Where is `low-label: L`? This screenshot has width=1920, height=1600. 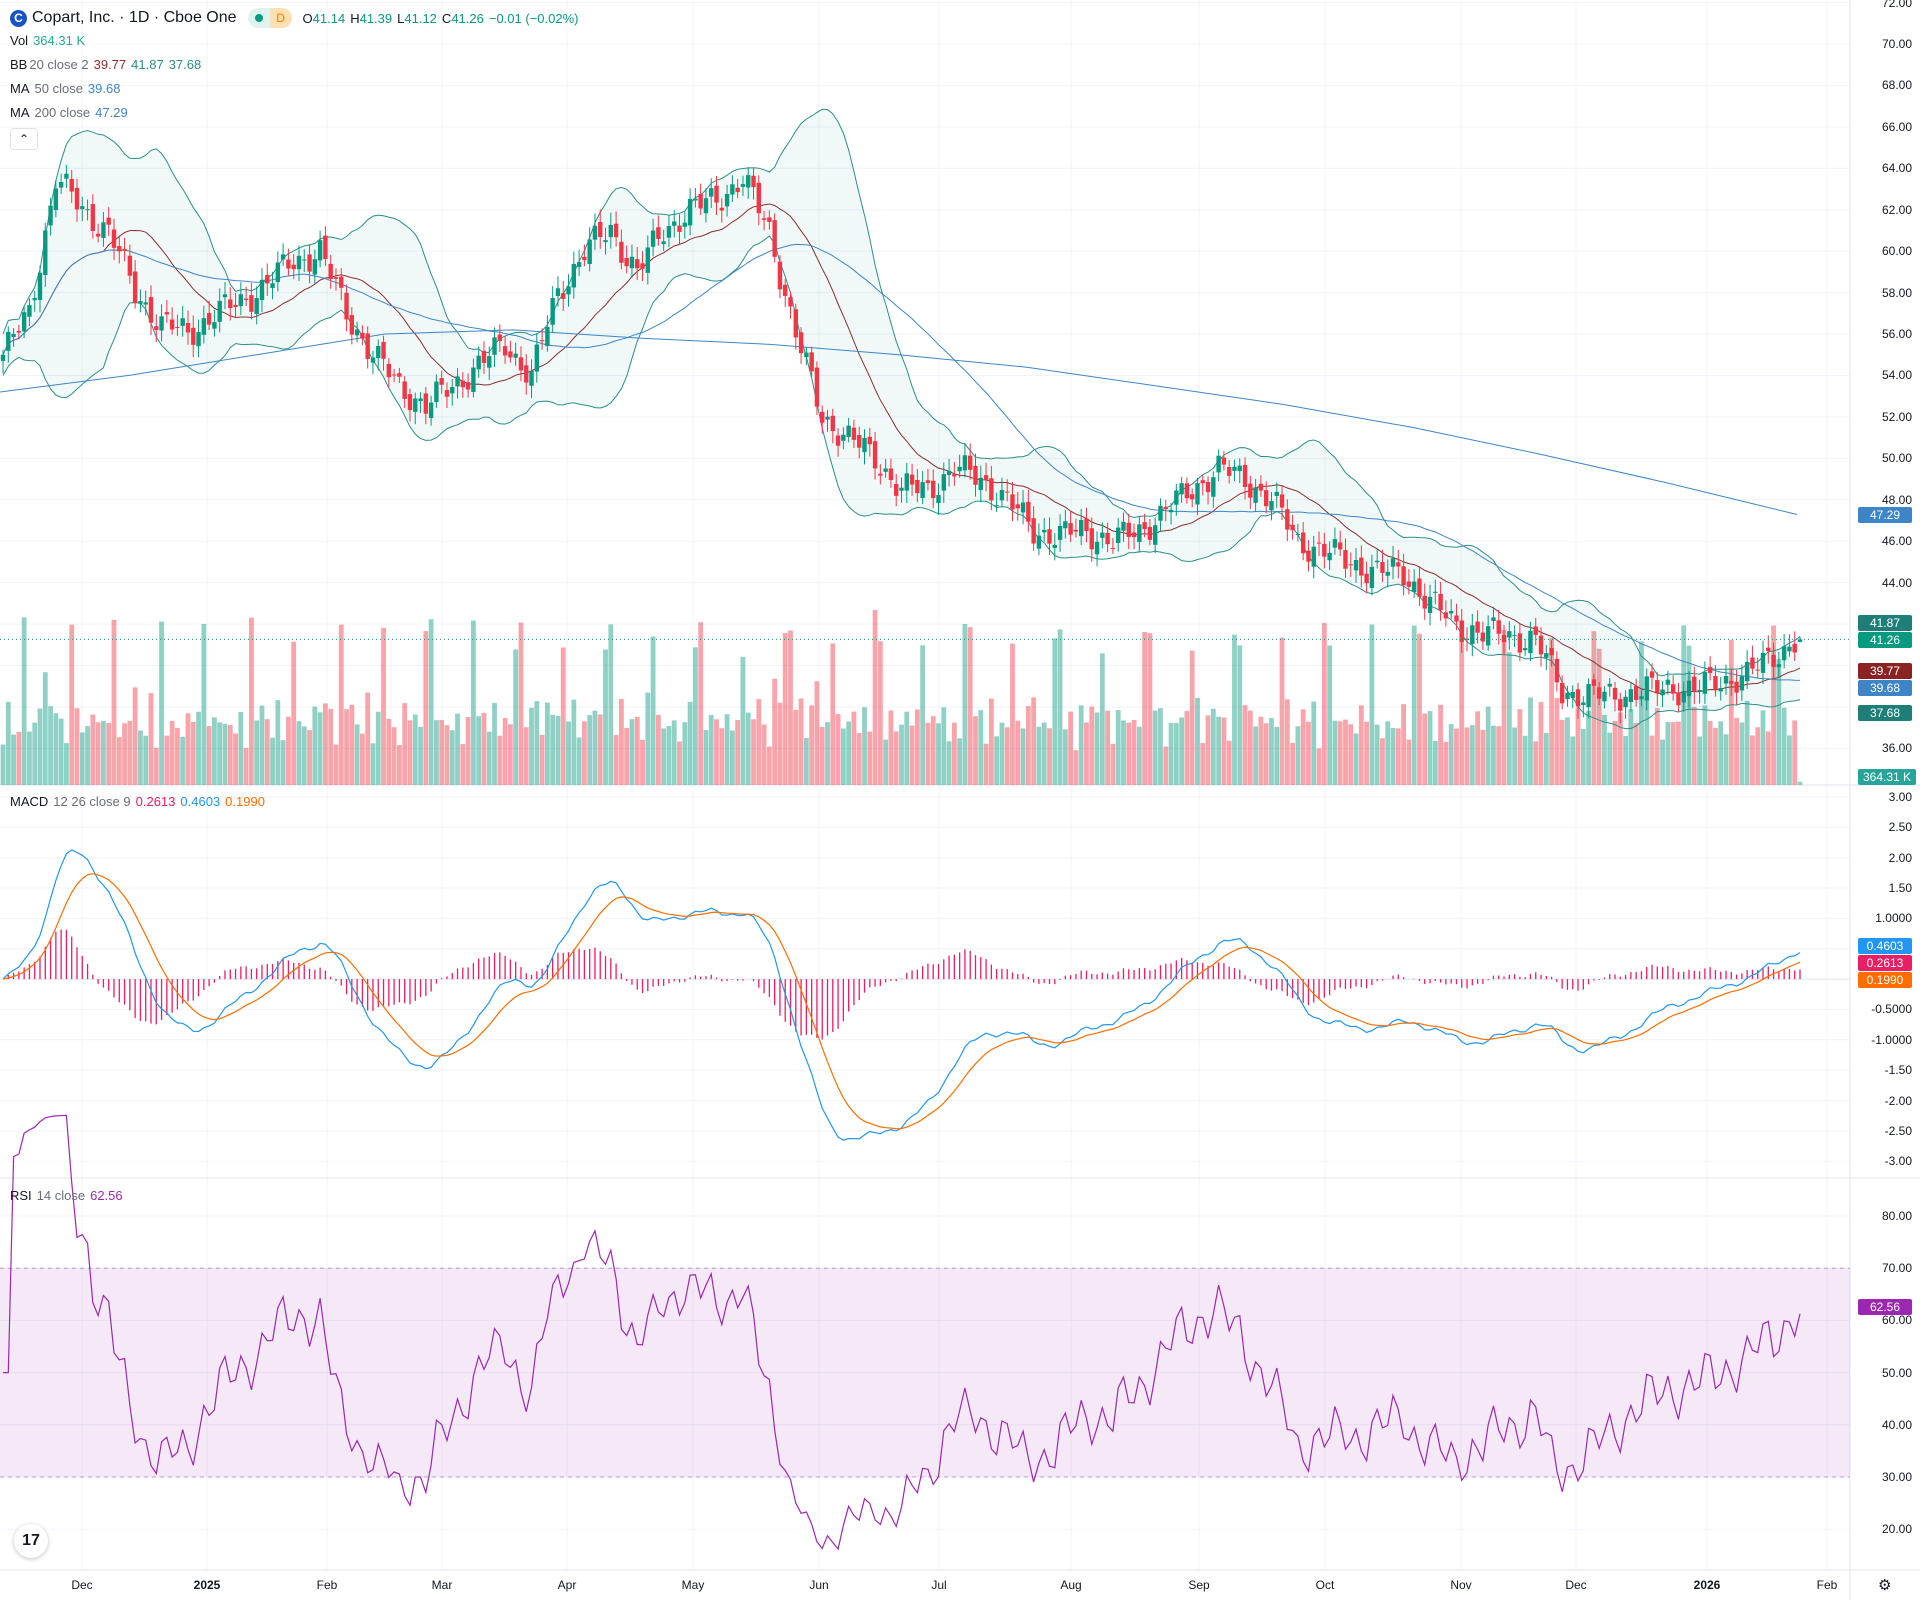 low-label: L is located at coordinates (401, 18).